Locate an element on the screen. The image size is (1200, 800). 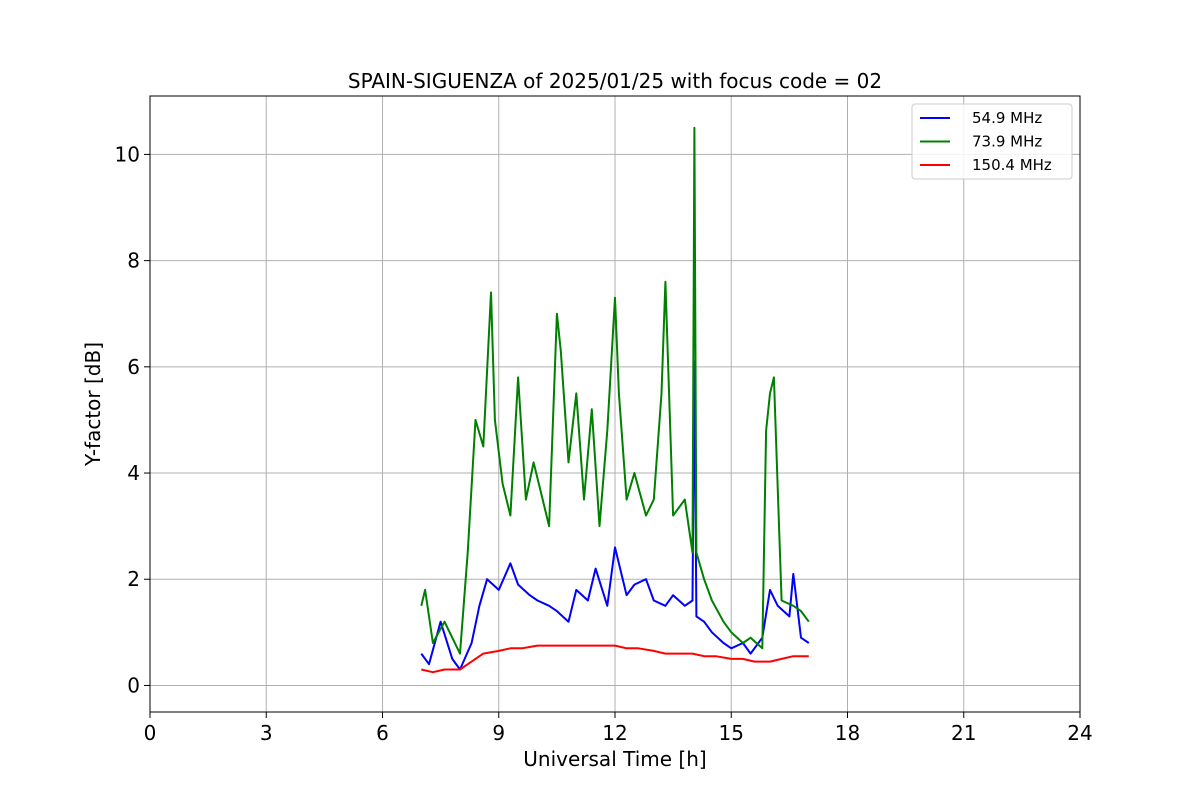
y-tick-label: 2 is located at coordinates (133, 579).